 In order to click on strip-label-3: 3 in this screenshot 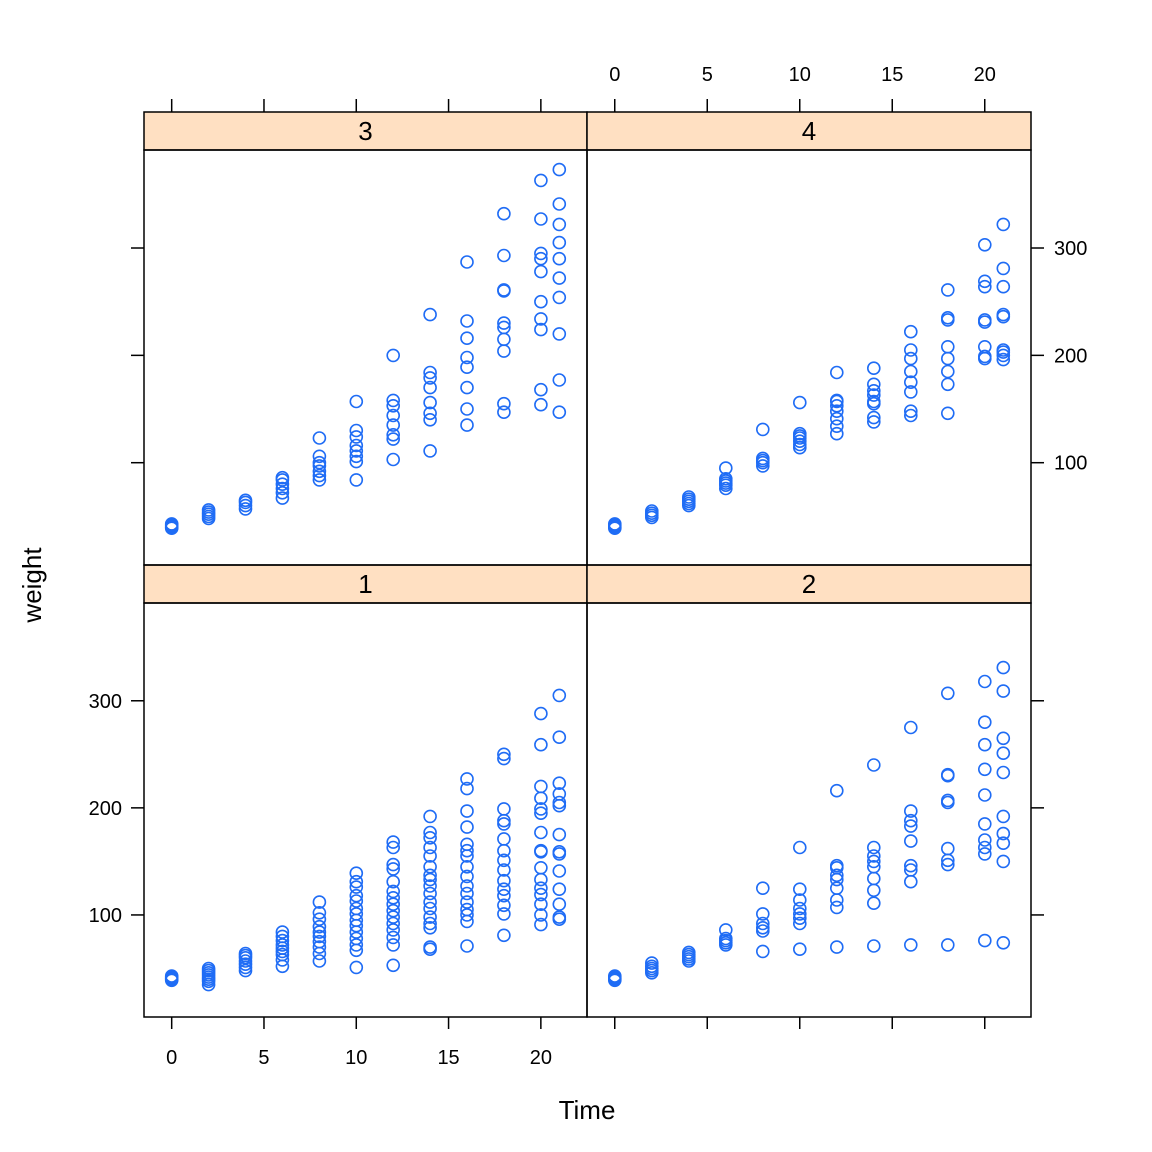, I will do `click(365, 131)`.